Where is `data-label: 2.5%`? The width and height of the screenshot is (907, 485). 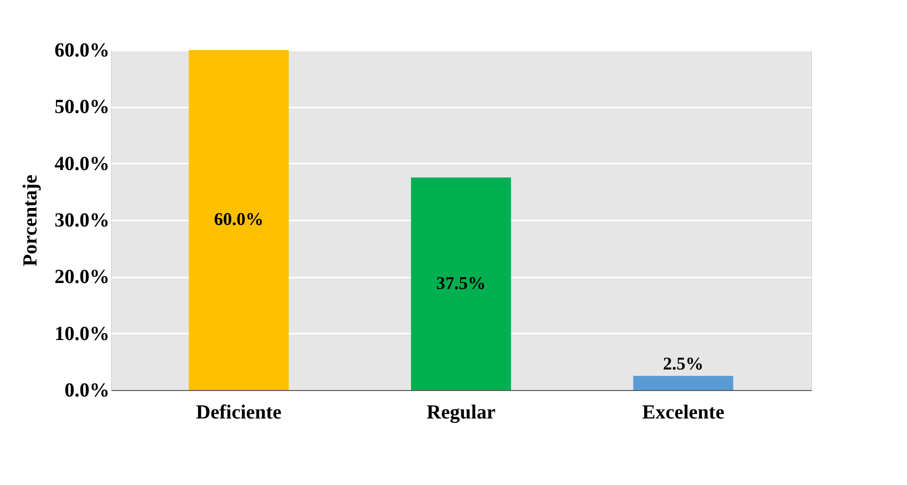
data-label: 2.5% is located at coordinates (683, 364).